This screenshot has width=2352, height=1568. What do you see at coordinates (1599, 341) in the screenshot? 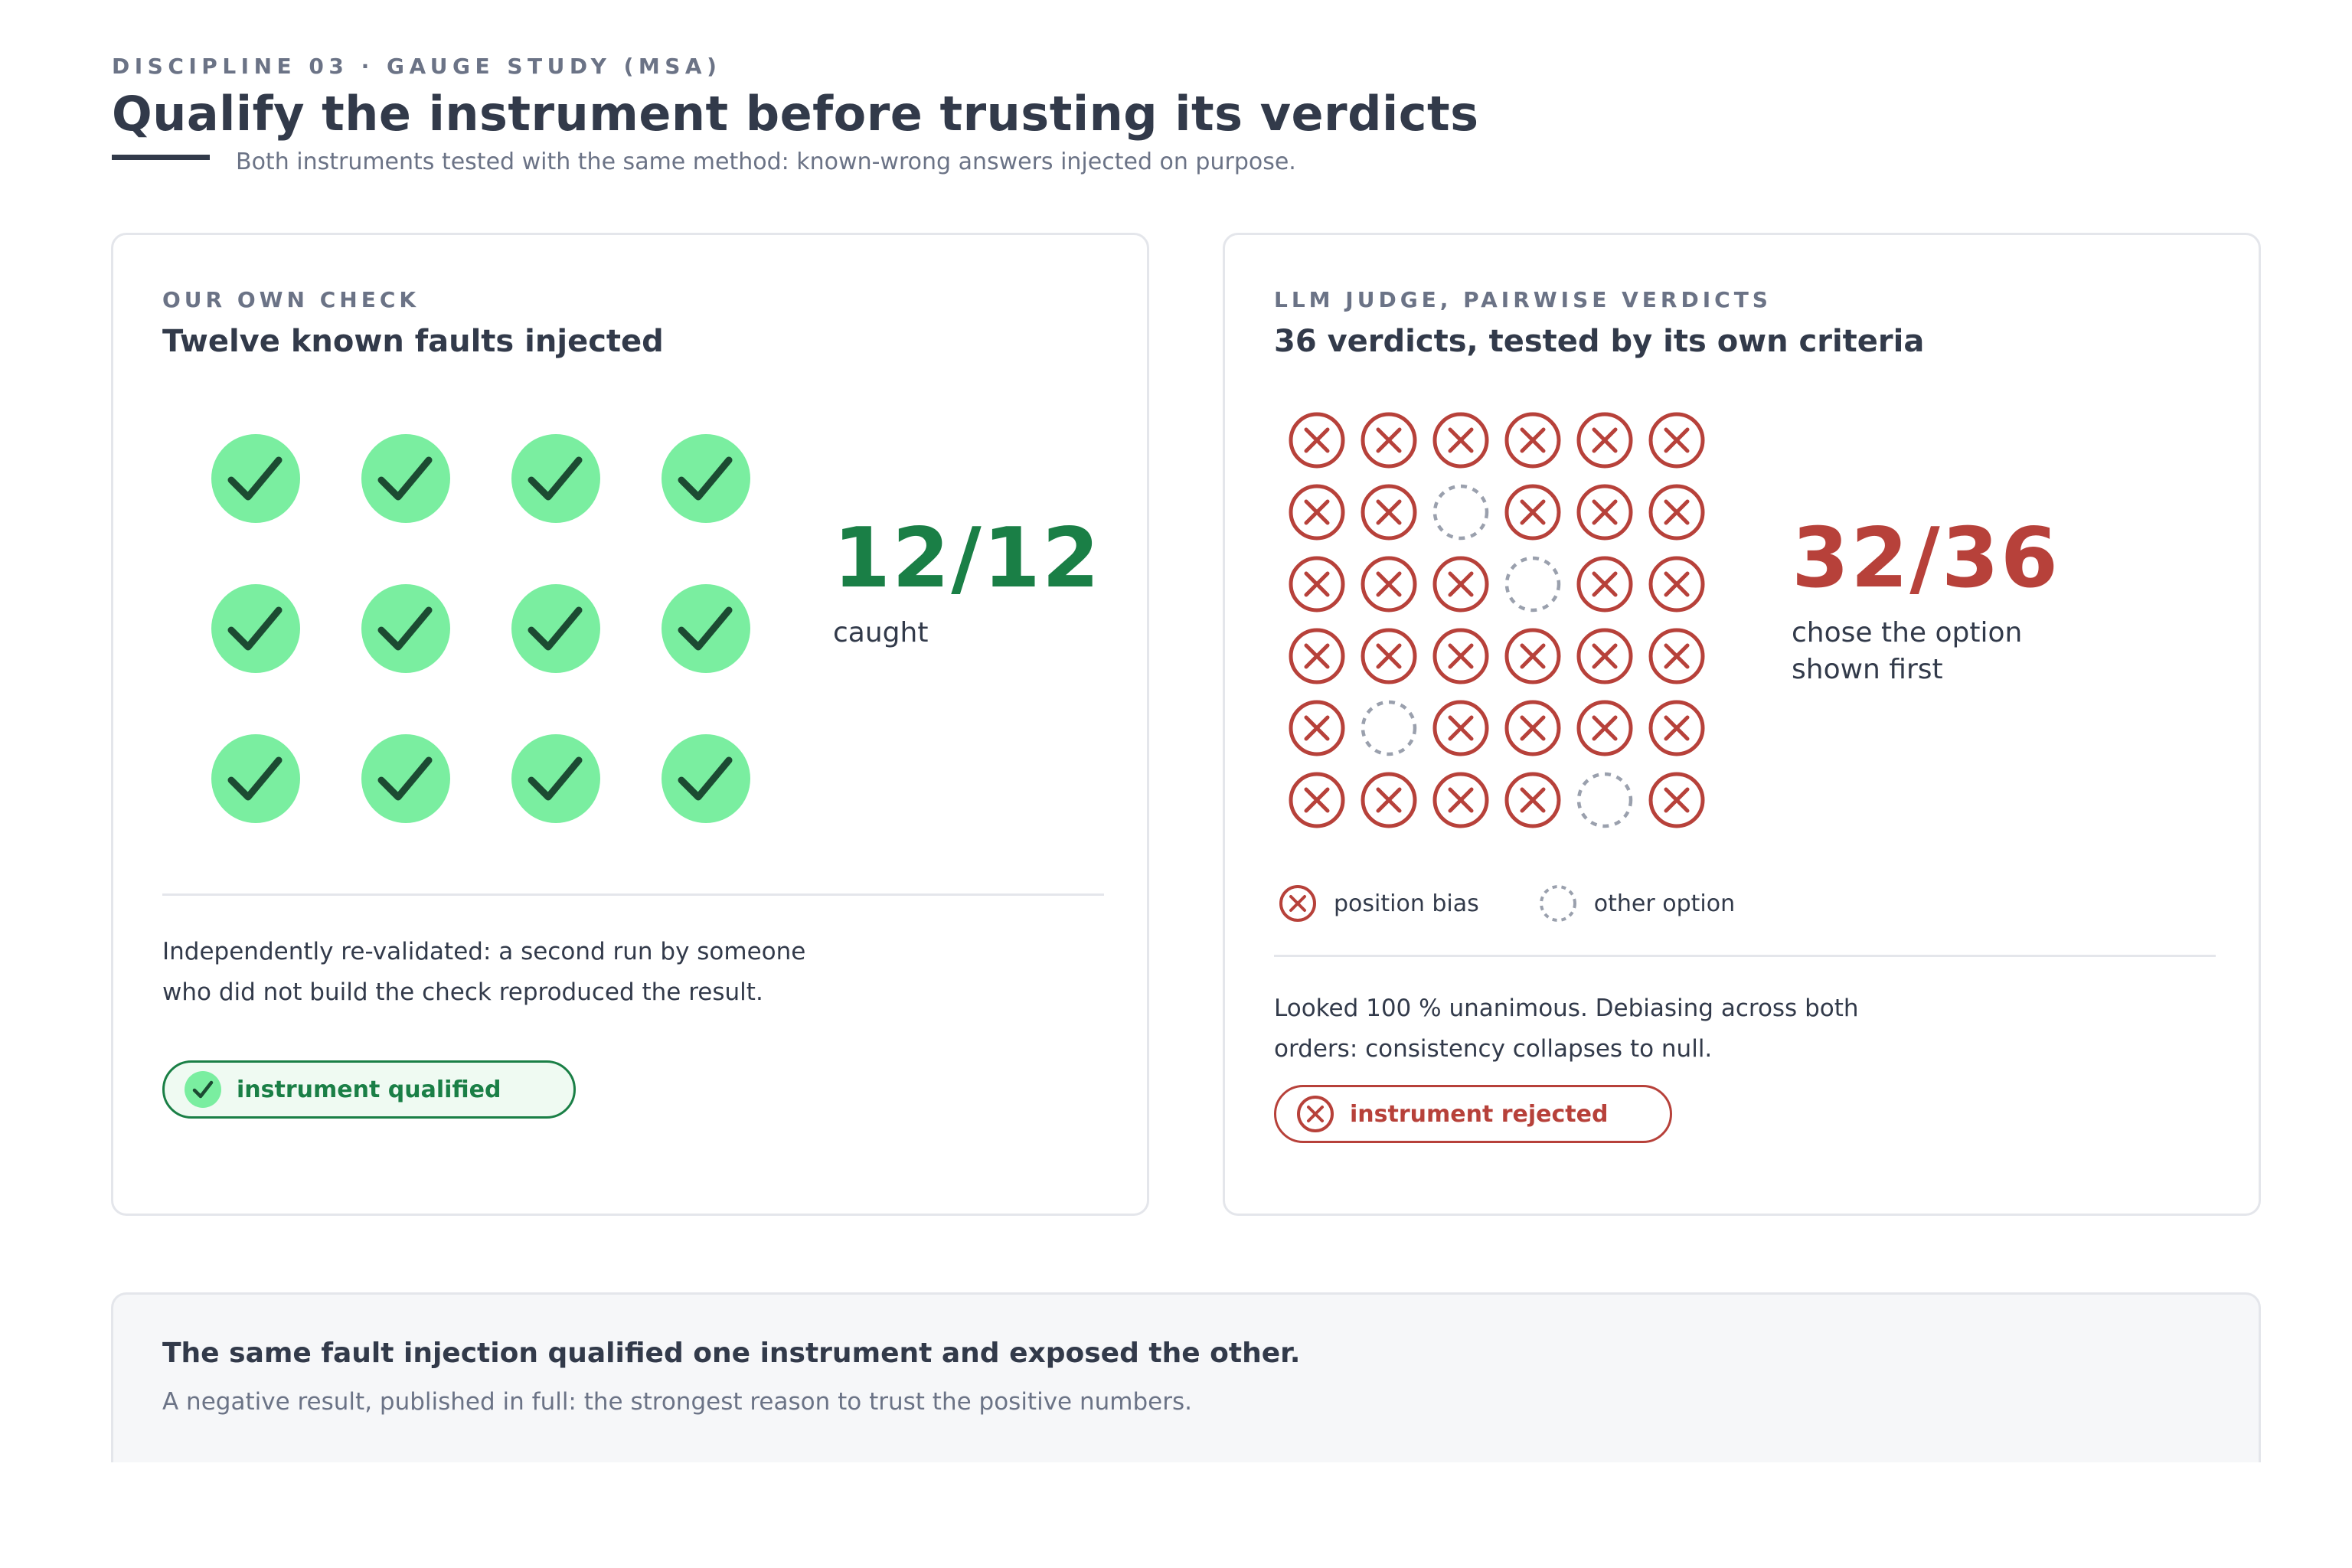
I see `card-heading: 36 verdicts, tested by its own criteria` at bounding box center [1599, 341].